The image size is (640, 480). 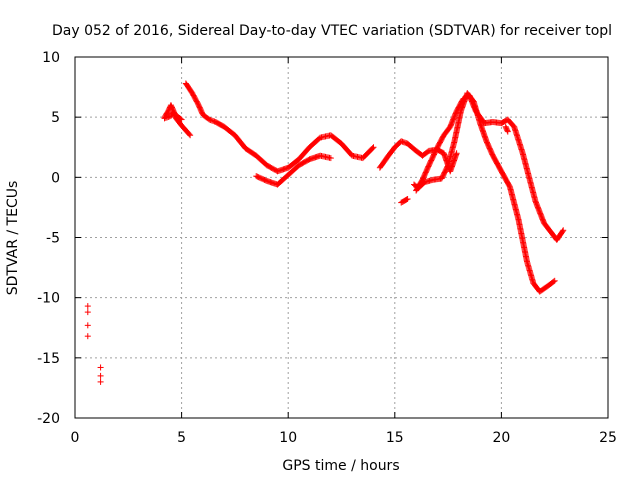 I want to click on y-tick-label: 10, so click(x=51, y=58).